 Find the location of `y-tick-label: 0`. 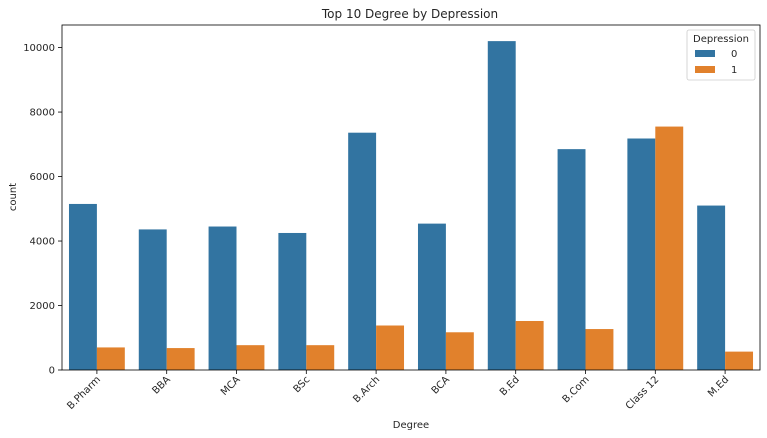

y-tick-label: 0 is located at coordinates (52, 371).